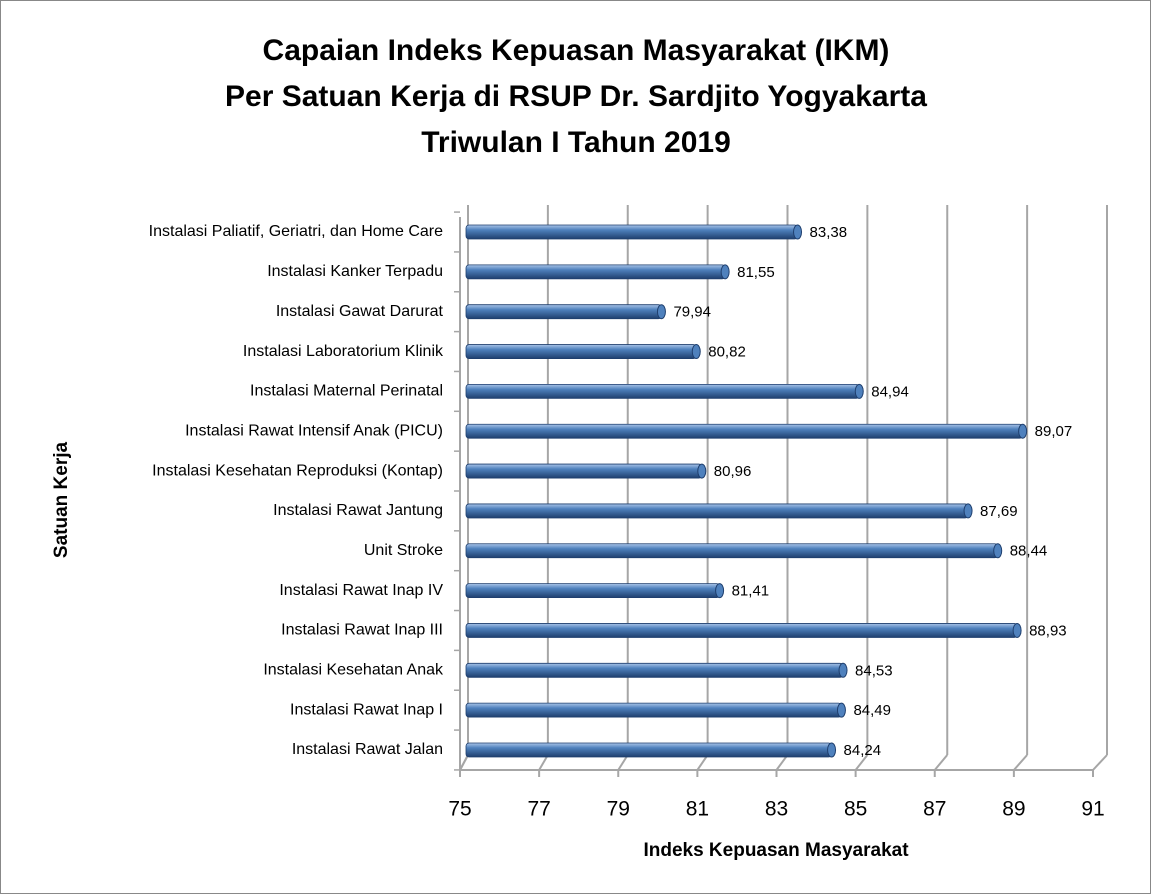 This screenshot has width=1151, height=894. What do you see at coordinates (1048, 630) in the screenshot?
I see `data-label: 88,93` at bounding box center [1048, 630].